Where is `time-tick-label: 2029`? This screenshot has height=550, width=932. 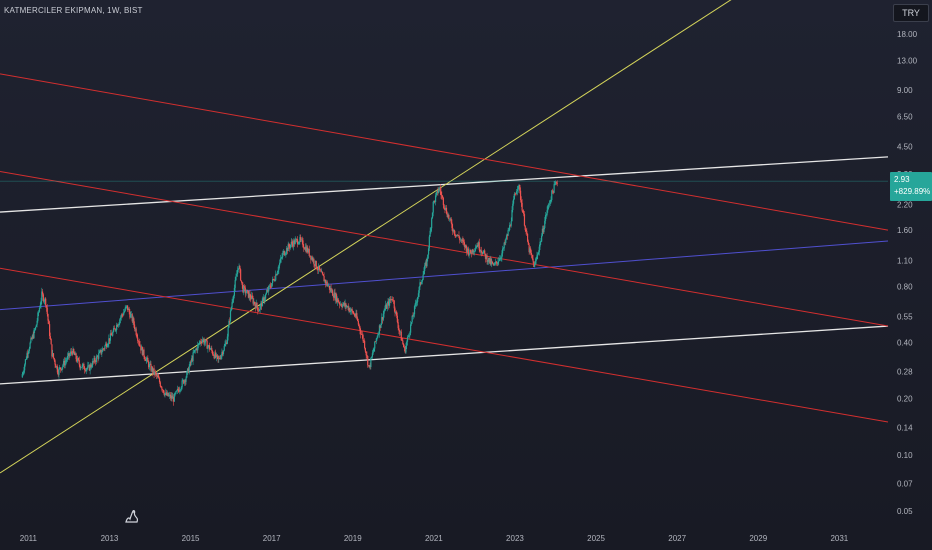
time-tick-label: 2029 is located at coordinates (758, 538).